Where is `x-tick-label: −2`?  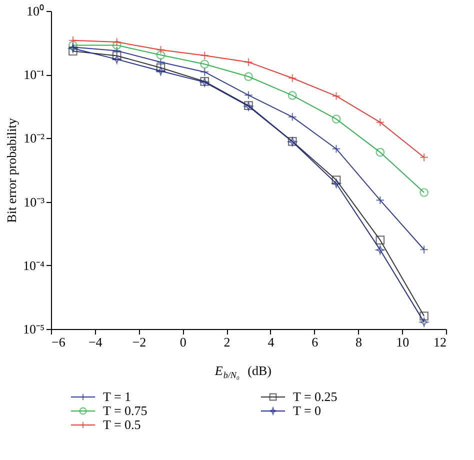
x-tick-label: −2 is located at coordinates (139, 342).